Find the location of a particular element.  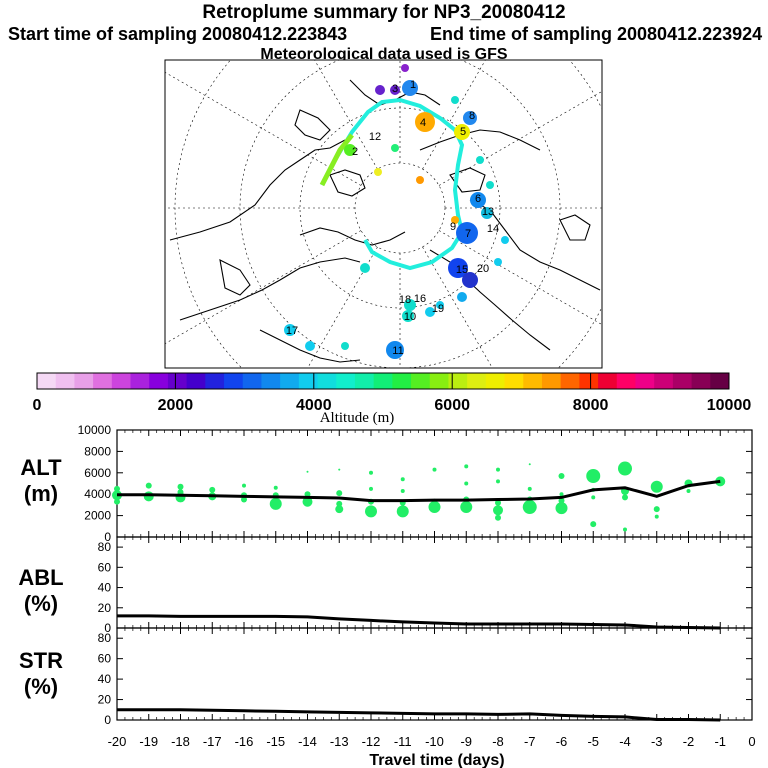

abl-ytick-label: 40 is located at coordinates (105, 588).